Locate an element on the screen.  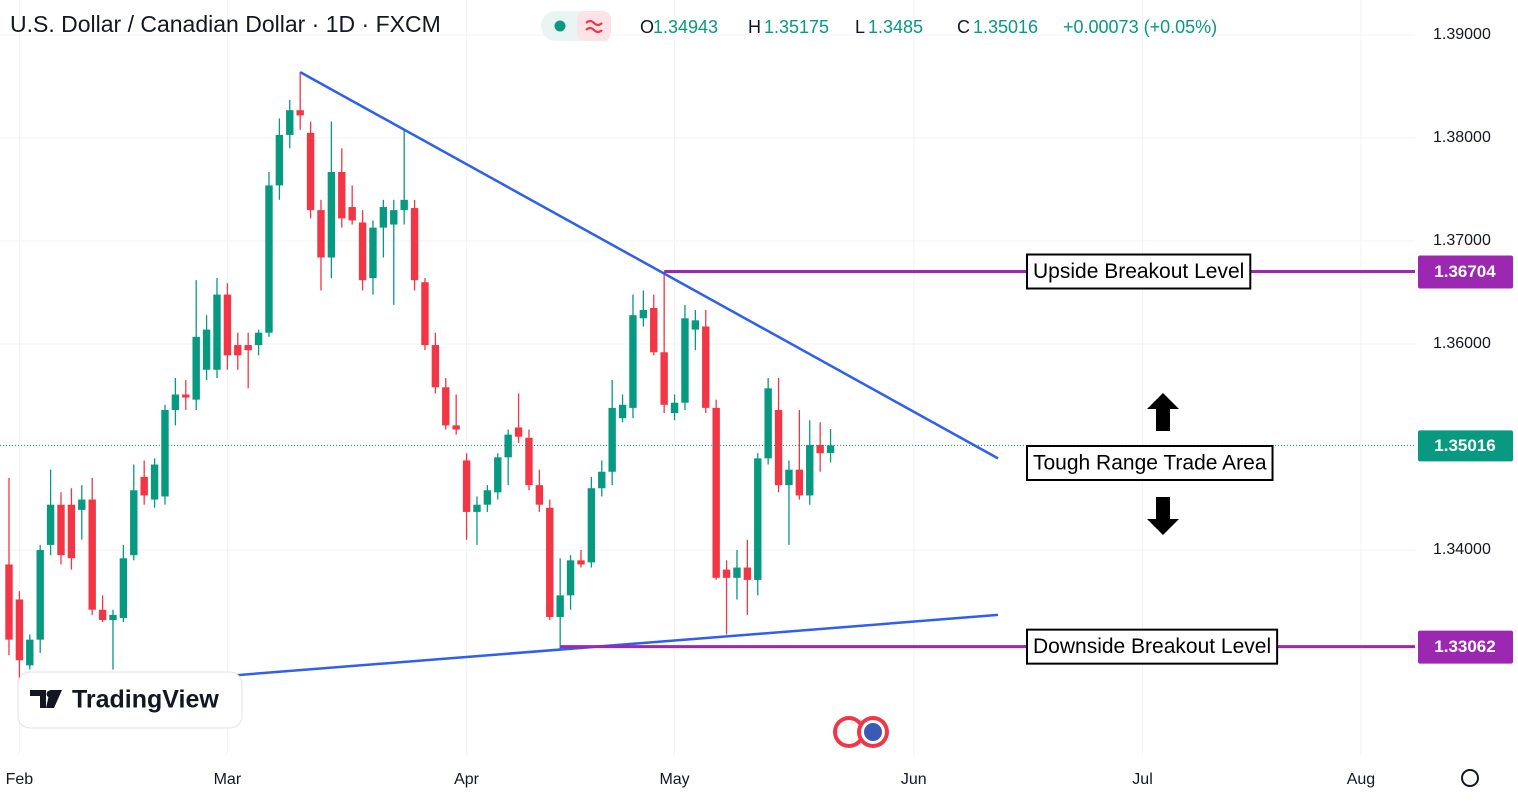
x-tick-label: Feb is located at coordinates (20, 779).